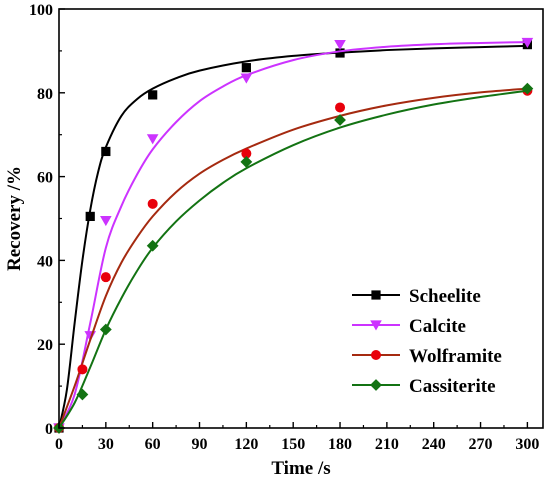  What do you see at coordinates (47, 220) in the screenshot?
I see `y-axis: 0 20 40 60 80 100` at bounding box center [47, 220].